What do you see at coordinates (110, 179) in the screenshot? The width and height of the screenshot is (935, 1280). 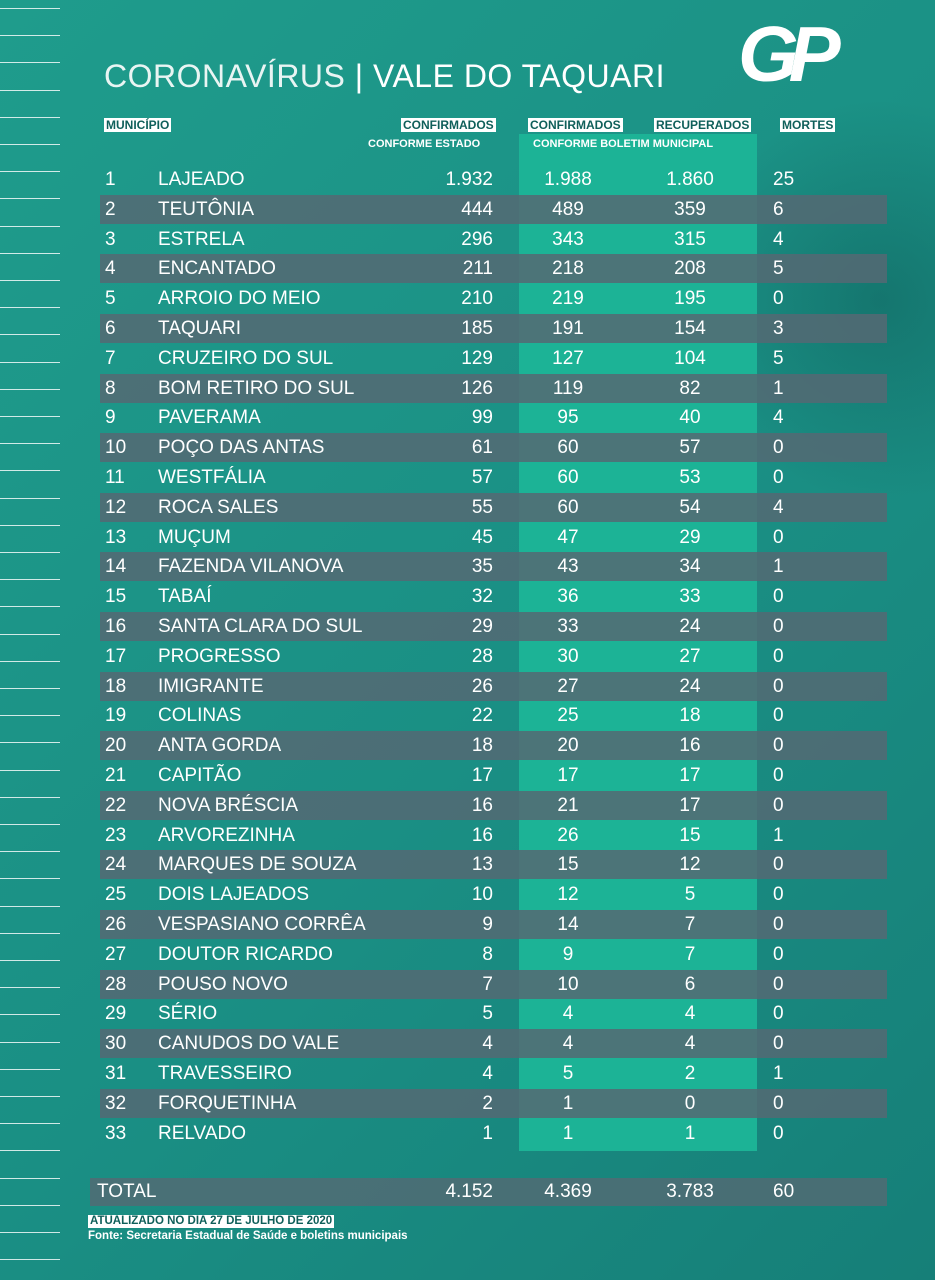 I see `row-number: 1` at bounding box center [110, 179].